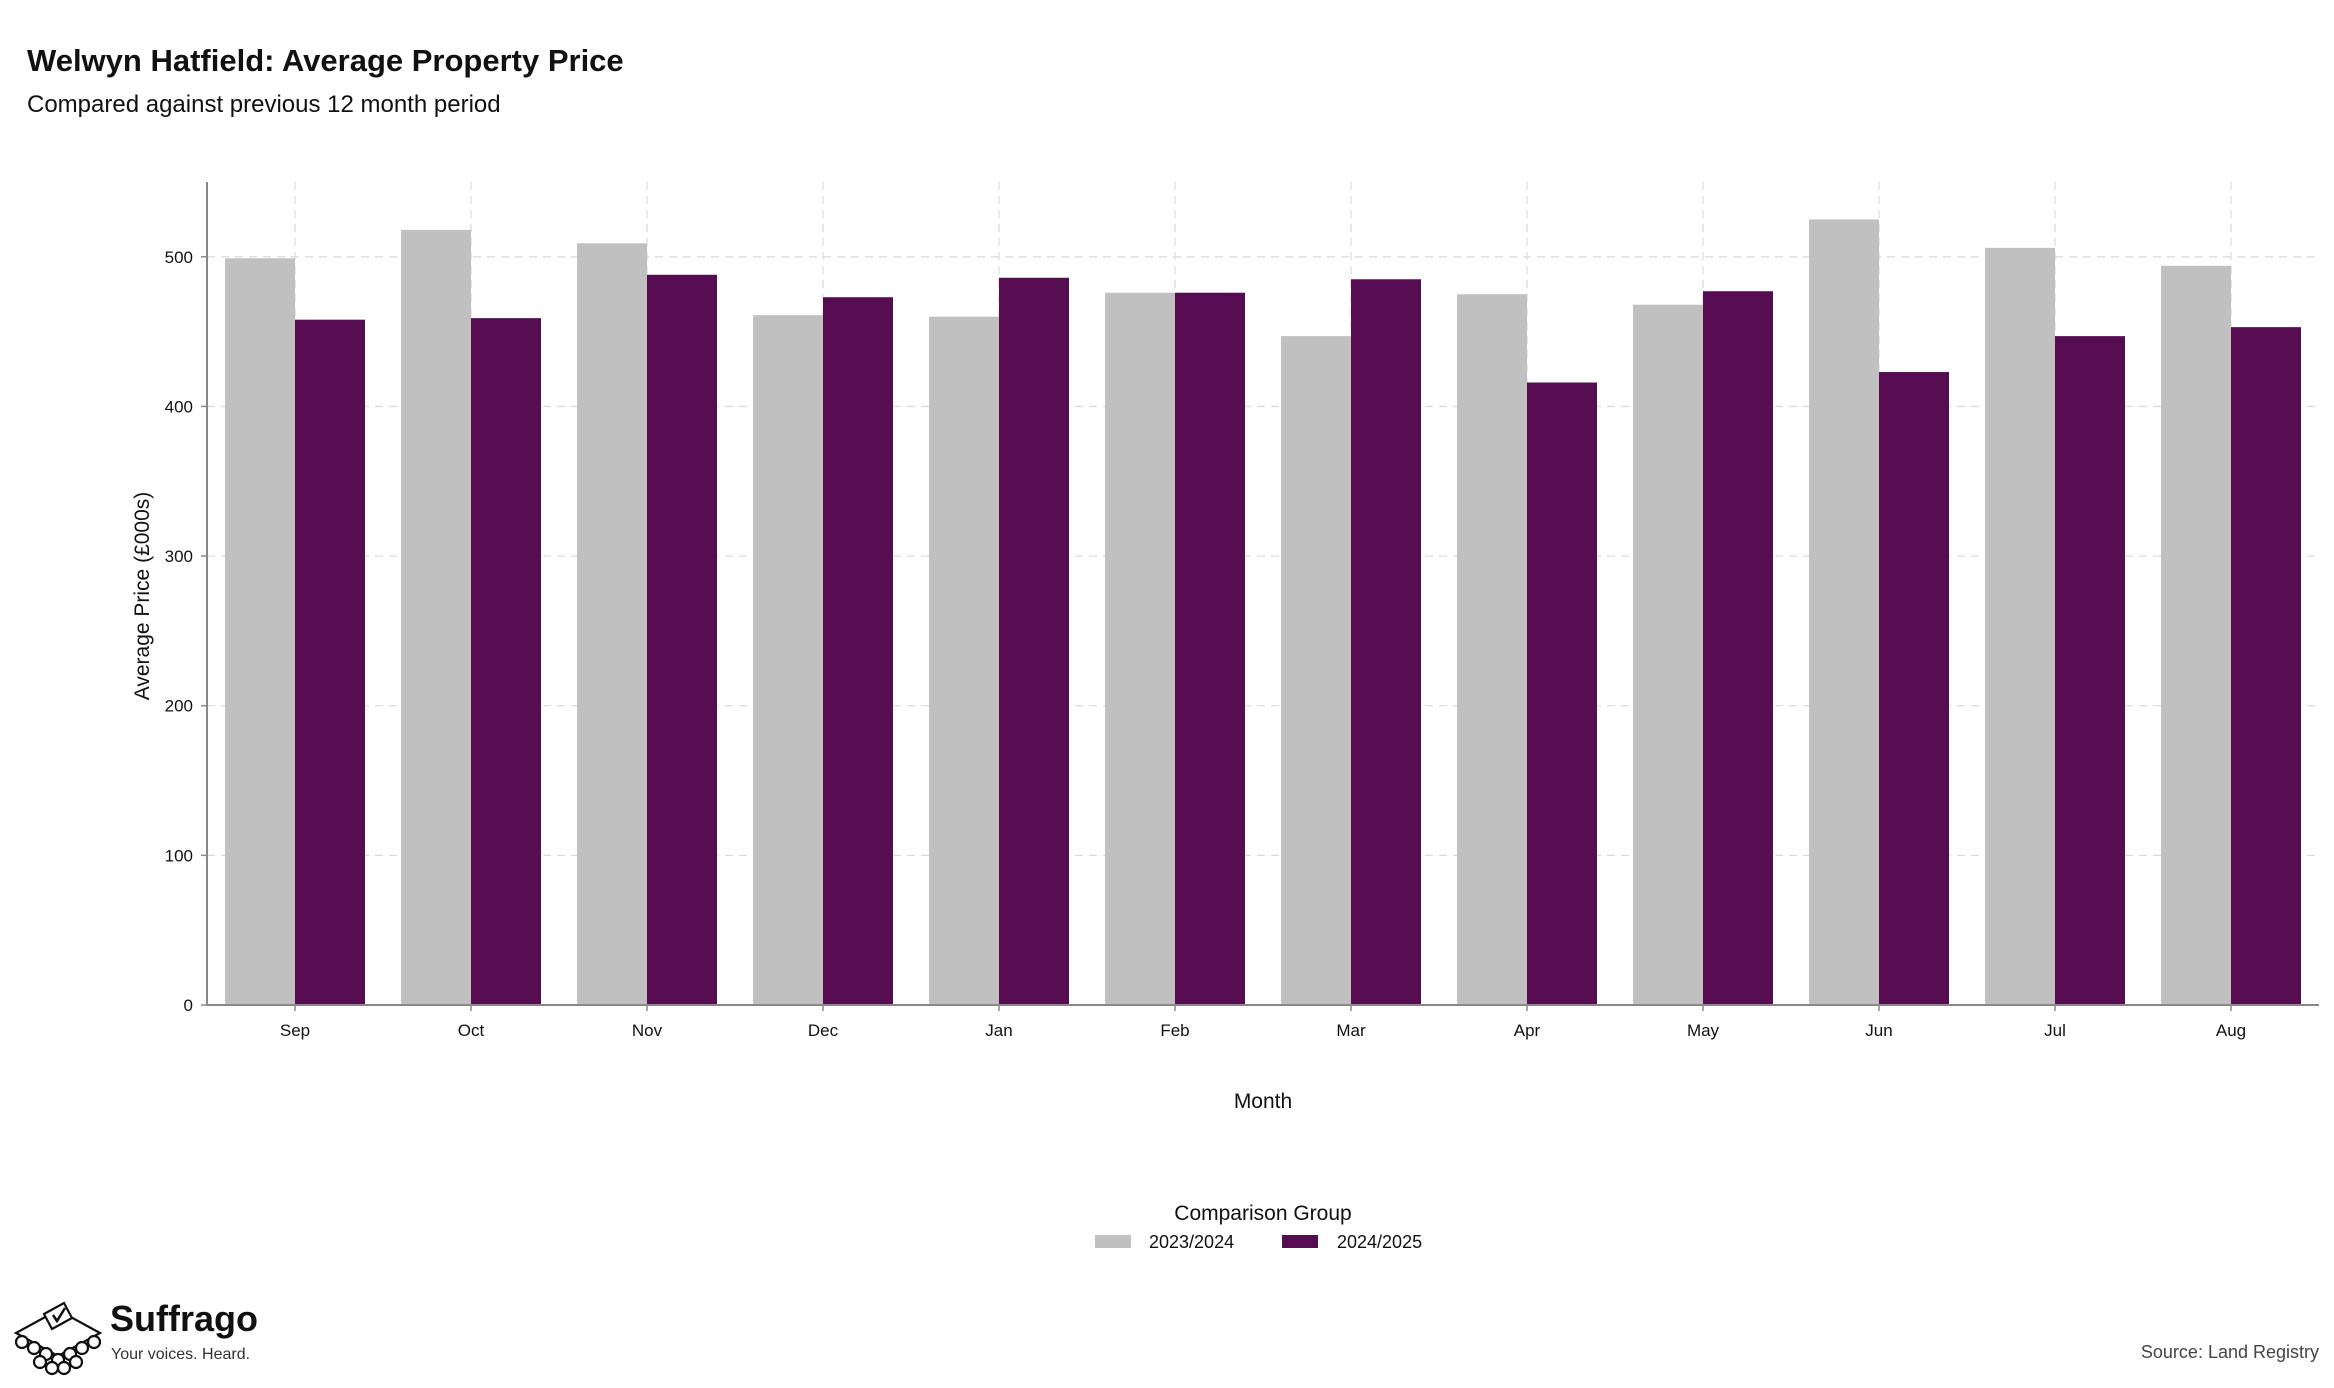 The width and height of the screenshot is (2334, 1388). I want to click on legend-swatch-2023-2024, so click(1113, 1241).